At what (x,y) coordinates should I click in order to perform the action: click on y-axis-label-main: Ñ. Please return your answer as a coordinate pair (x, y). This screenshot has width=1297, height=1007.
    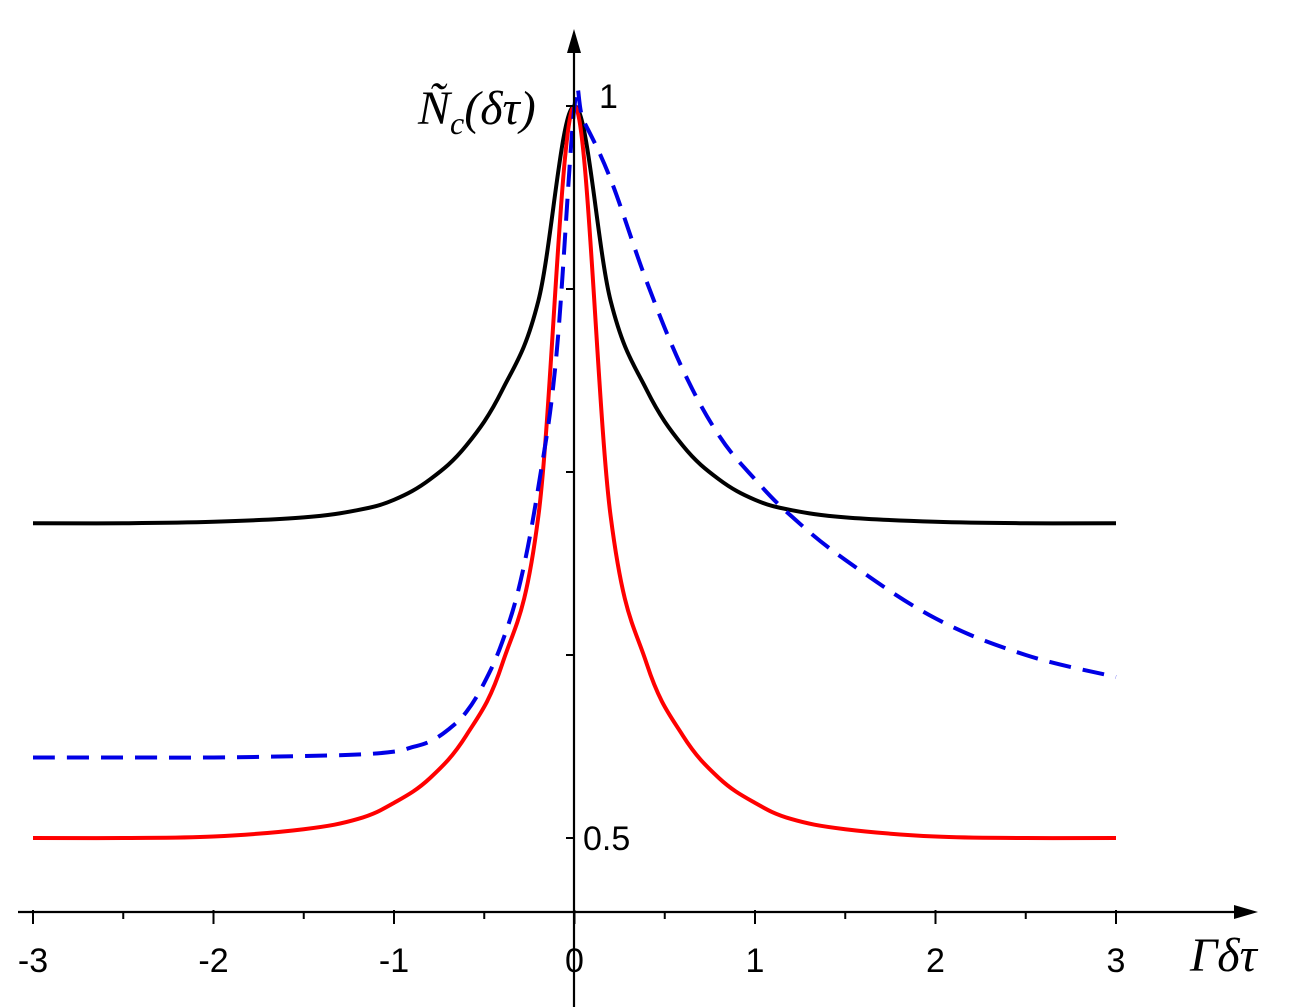
    Looking at the image, I should click on (435, 108).